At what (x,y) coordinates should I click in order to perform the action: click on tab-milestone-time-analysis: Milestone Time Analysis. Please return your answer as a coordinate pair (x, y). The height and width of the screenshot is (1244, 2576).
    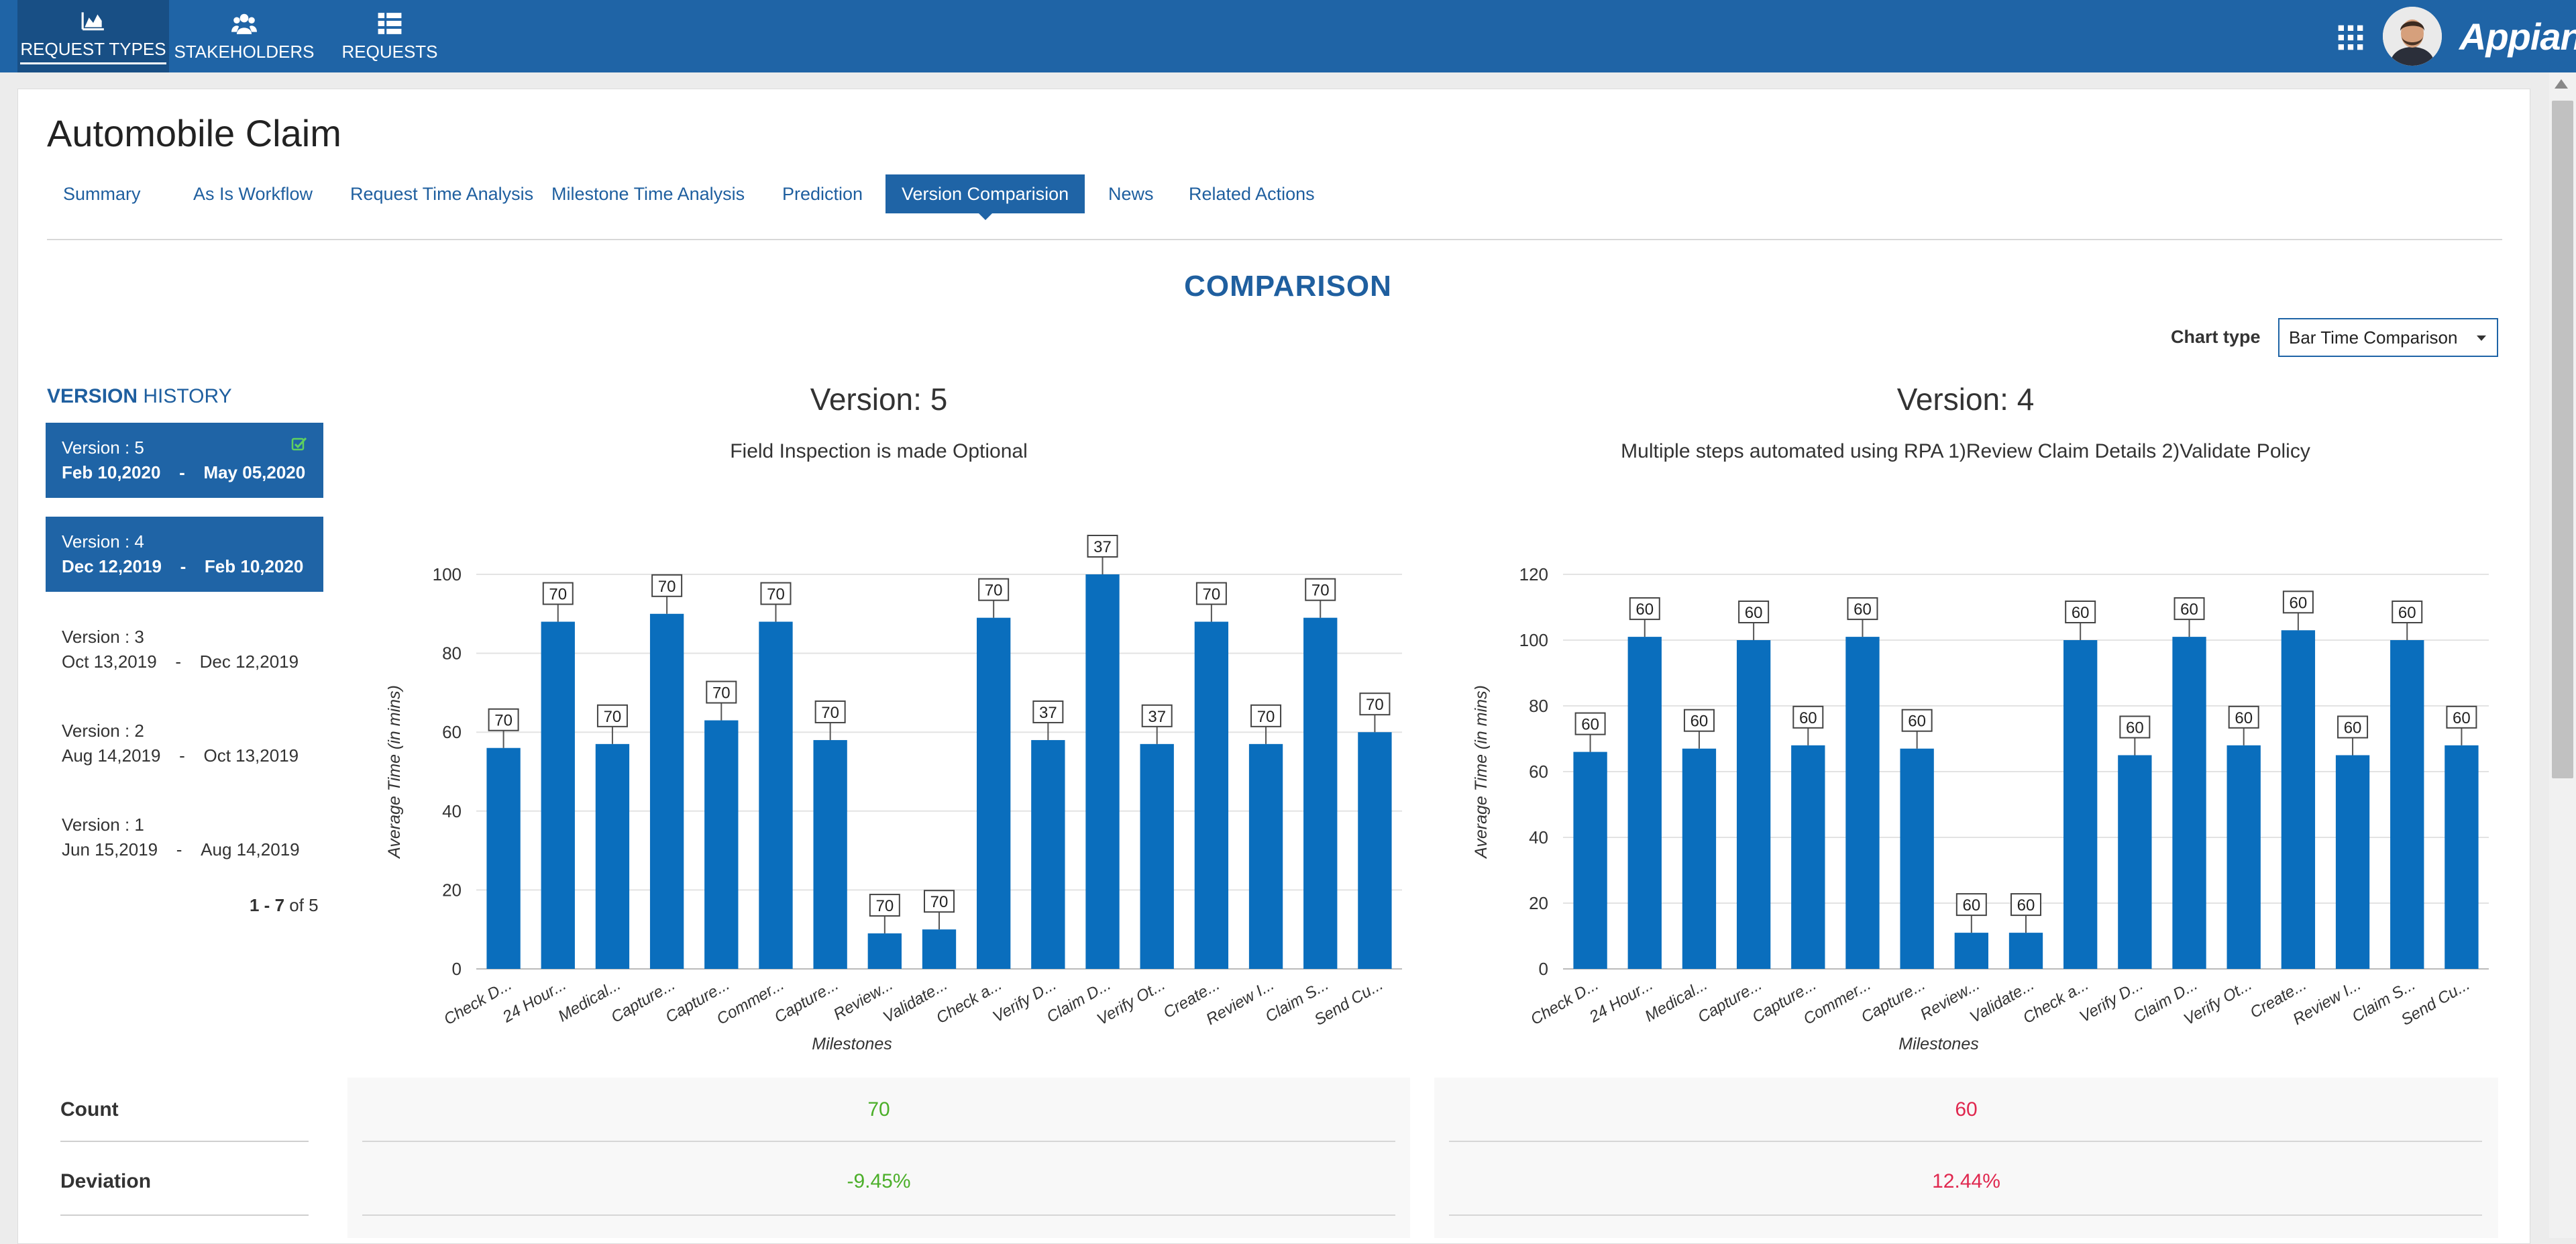
    Looking at the image, I should click on (648, 194).